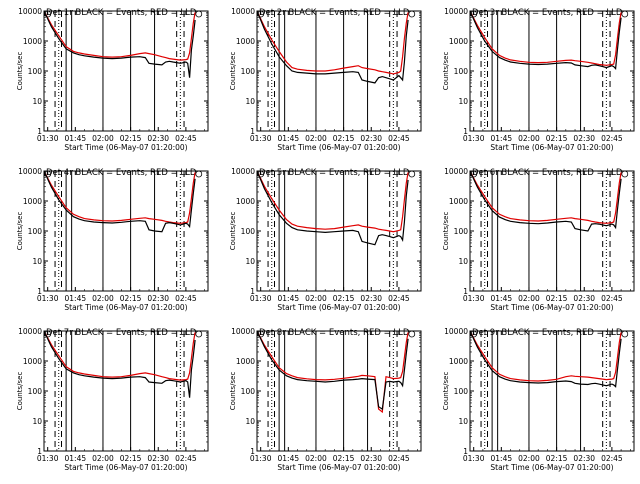  Describe the element at coordinates (334, 13) in the screenshot. I see `panel-title: Det 2r BLACK = Events, RED = LLD` at that location.